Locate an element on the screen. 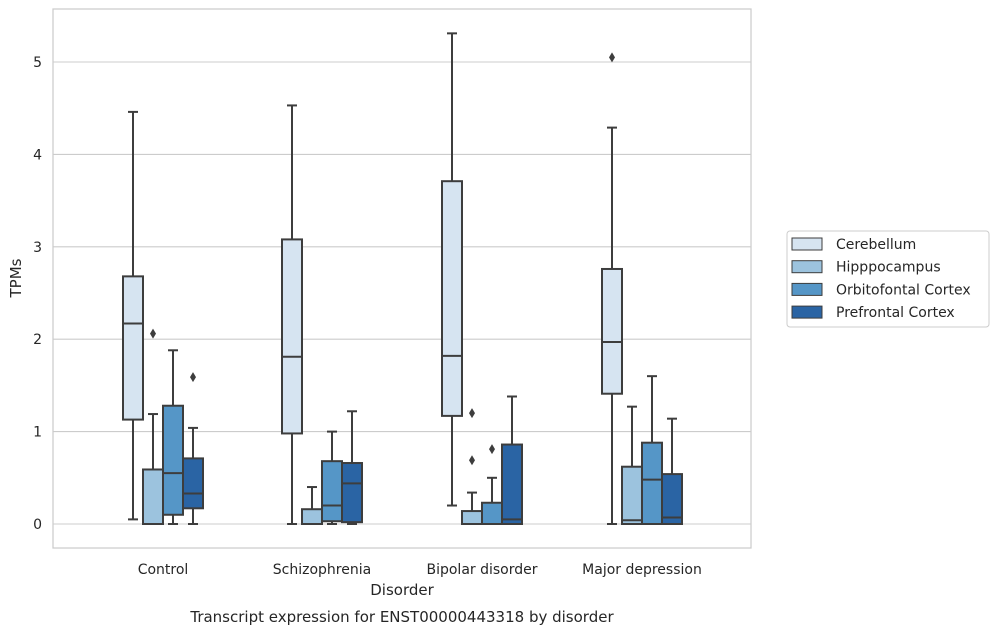  y-tick-label: 2 is located at coordinates (37, 340).